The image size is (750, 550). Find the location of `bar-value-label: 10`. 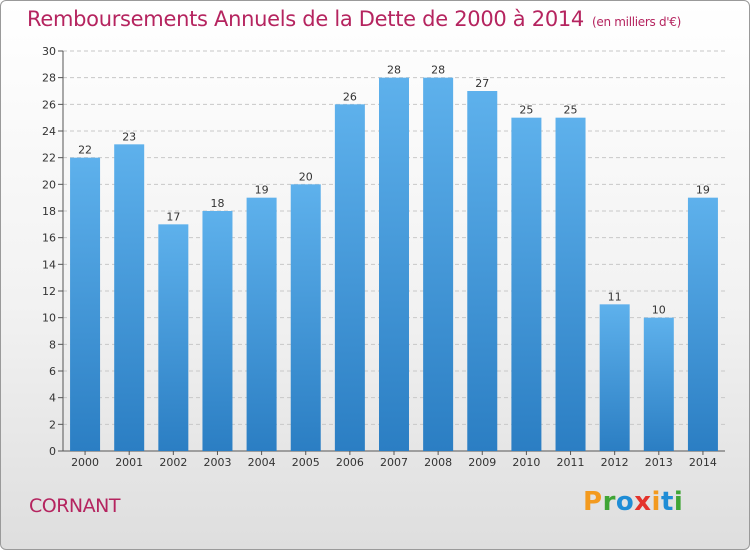

bar-value-label: 10 is located at coordinates (659, 310).